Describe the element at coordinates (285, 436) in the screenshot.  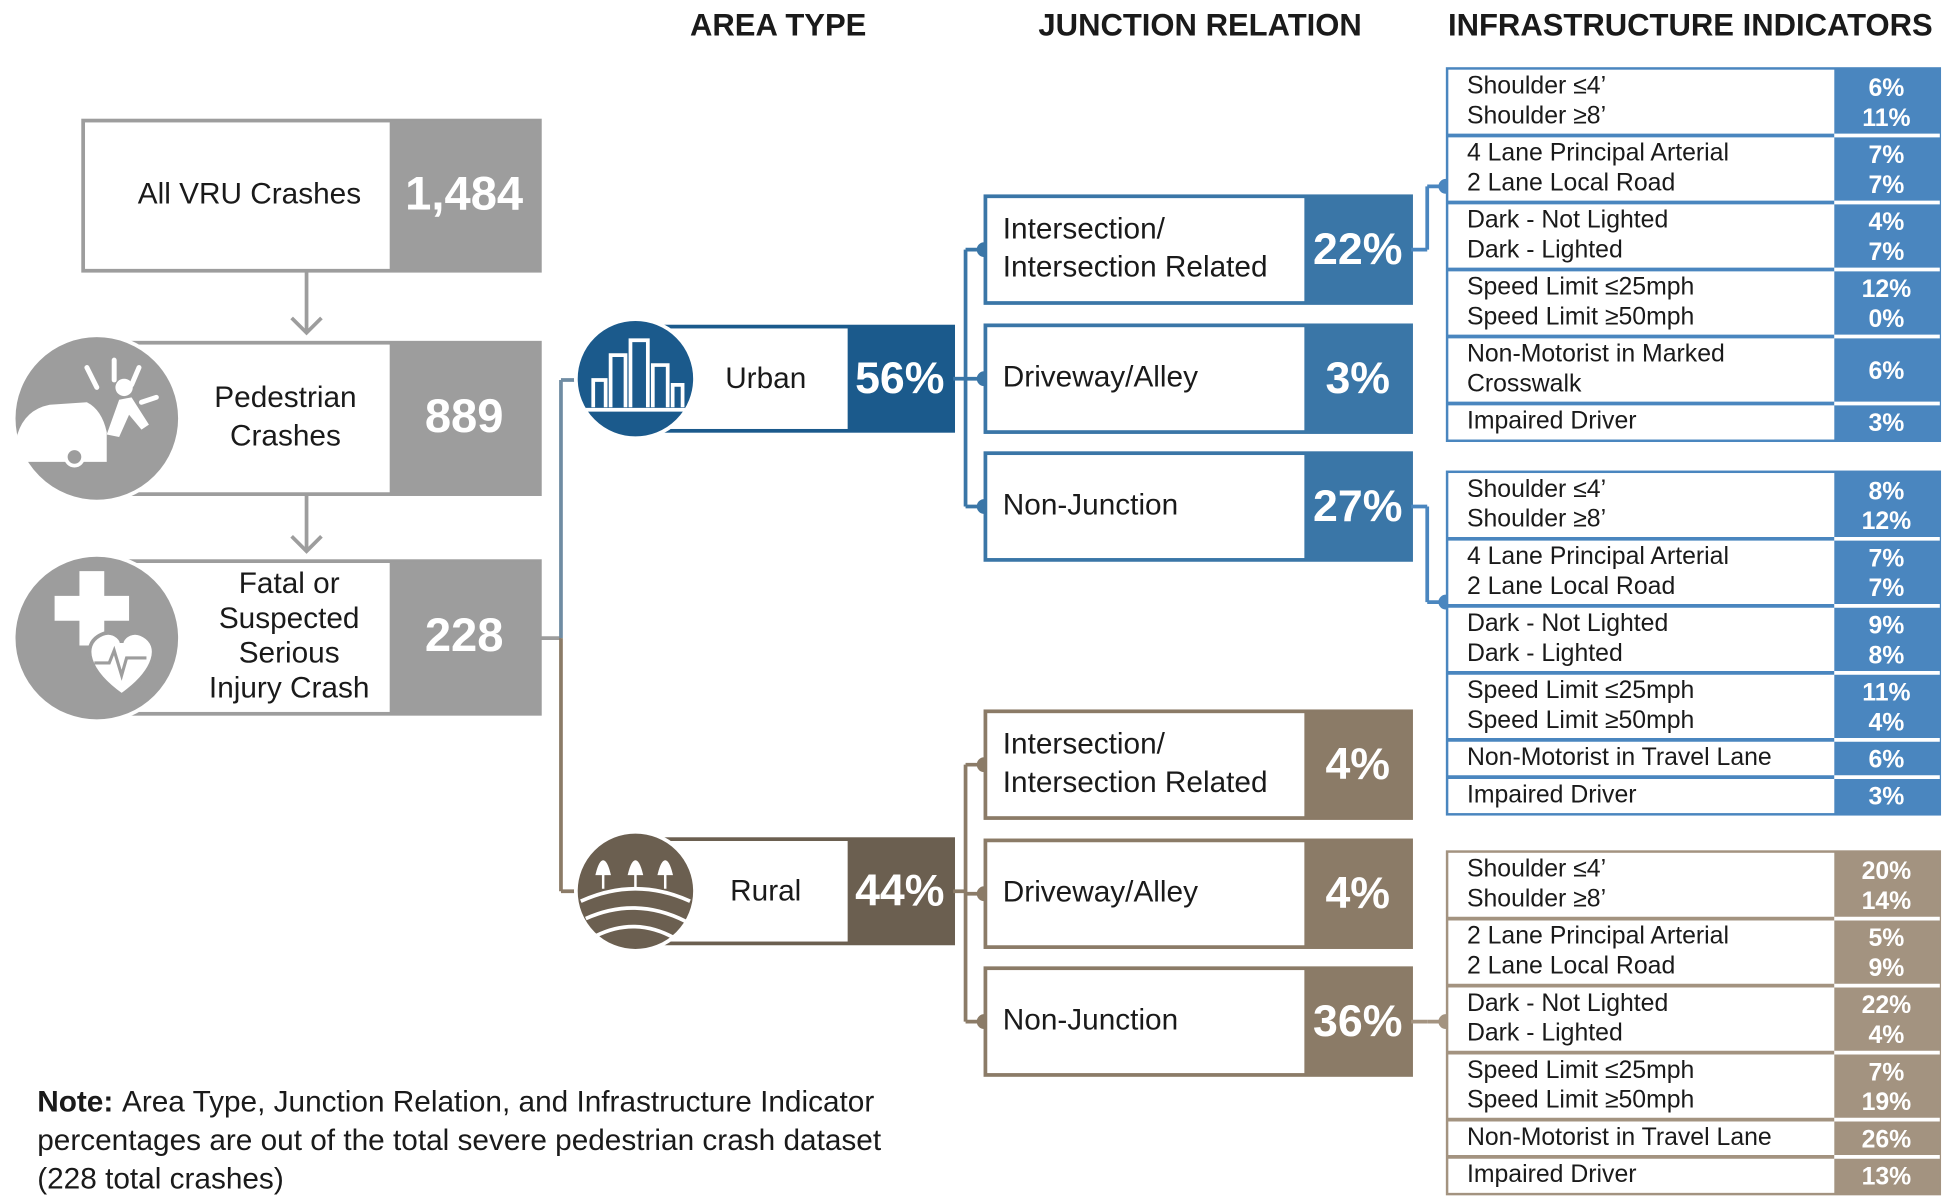
I see `funnel-label: Crashes` at that location.